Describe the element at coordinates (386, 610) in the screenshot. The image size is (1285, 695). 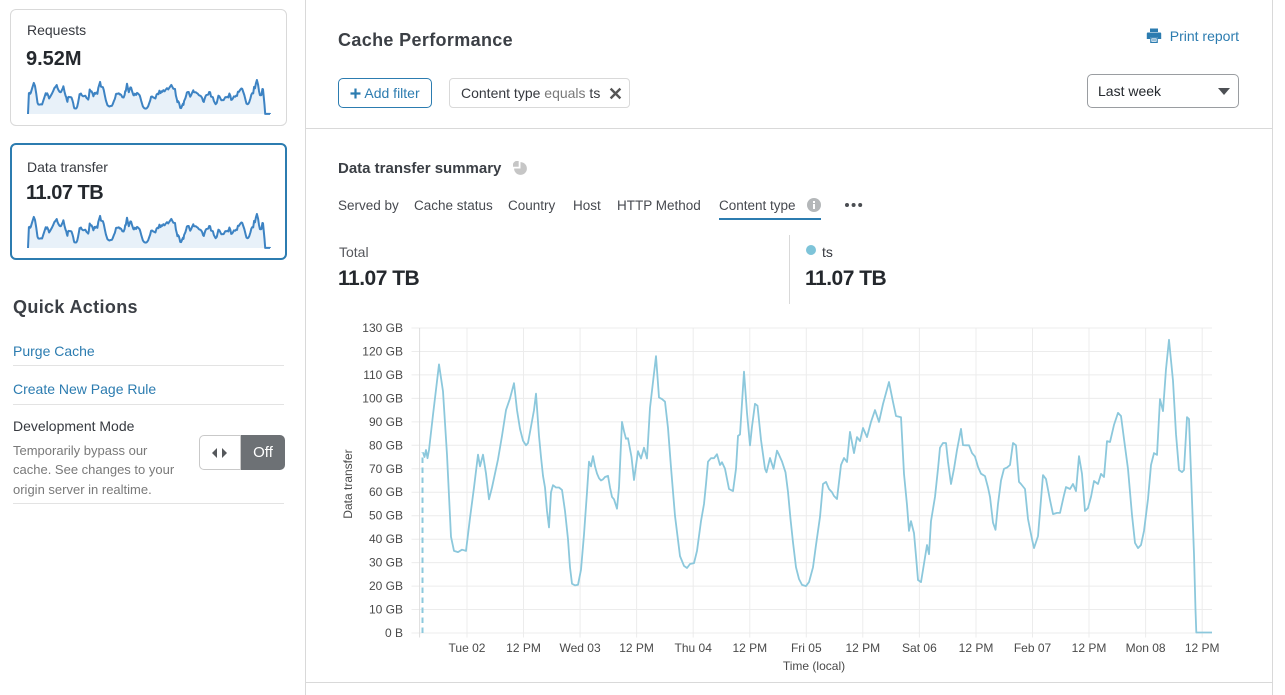
I see `svg-text: 10 GB` at that location.